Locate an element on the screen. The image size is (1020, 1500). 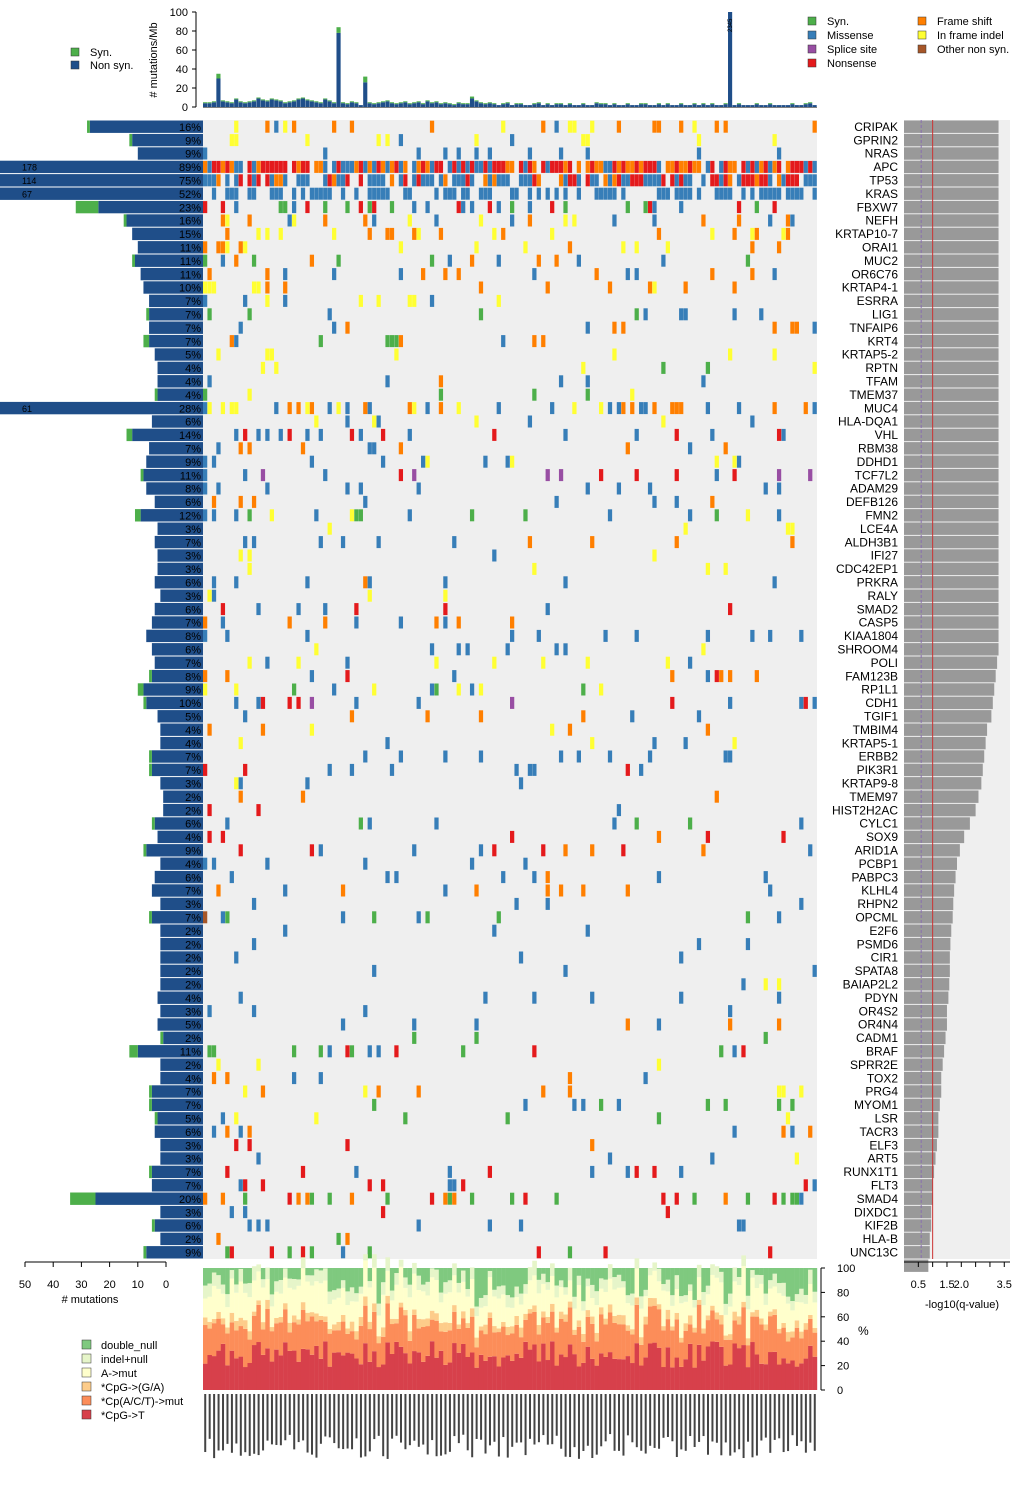
gene-name-label: LIG1 is located at coordinates (885, 315).